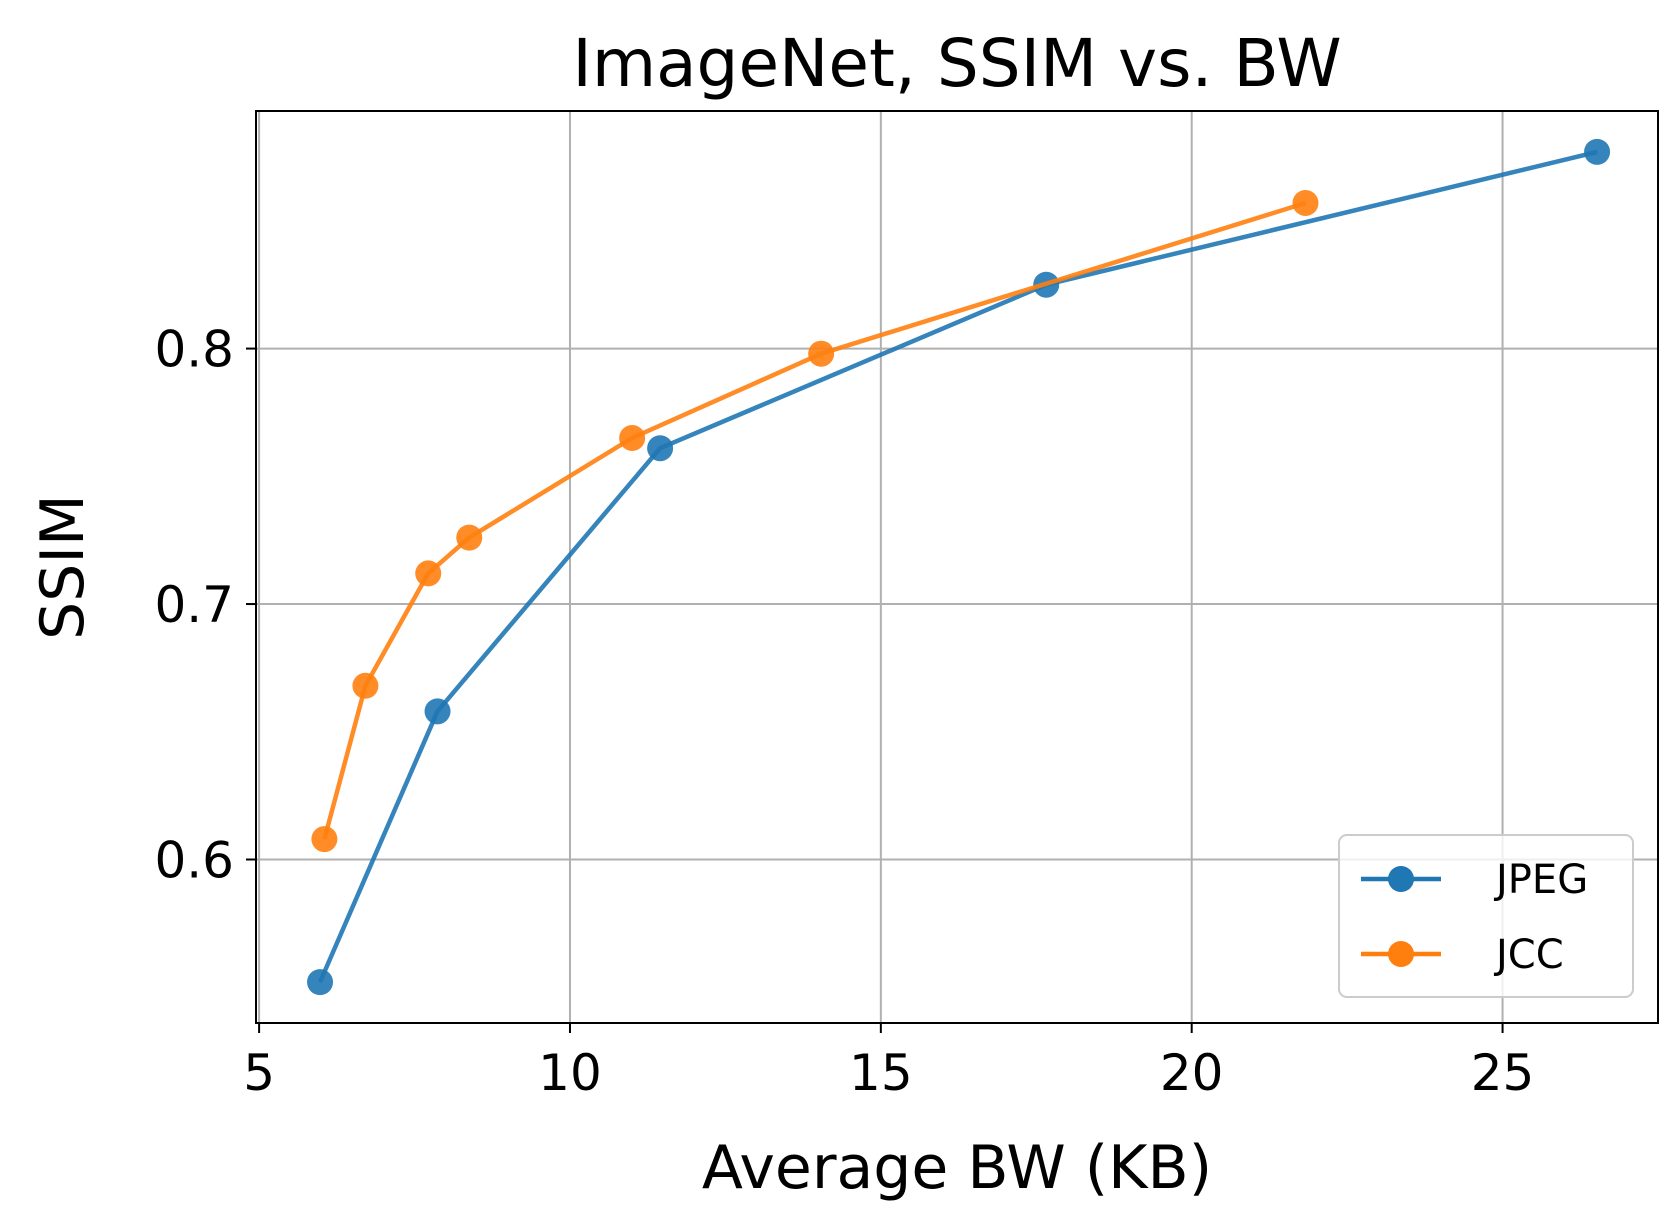 The image size is (1679, 1230). I want to click on x-tick-label: 15, so click(881, 1073).